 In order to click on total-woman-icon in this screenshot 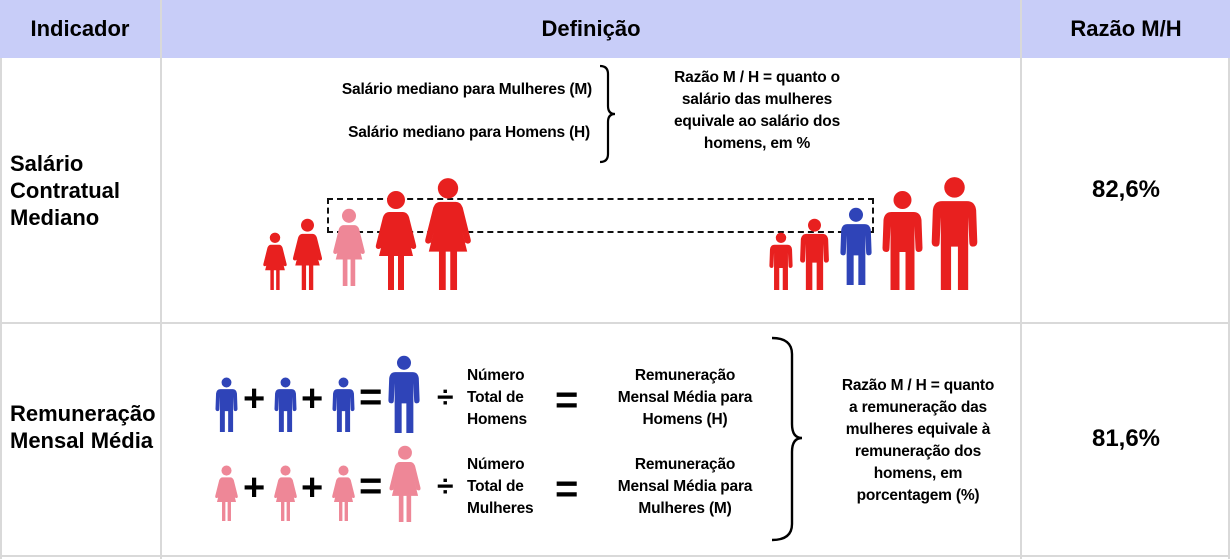, I will do `click(405, 483)`.